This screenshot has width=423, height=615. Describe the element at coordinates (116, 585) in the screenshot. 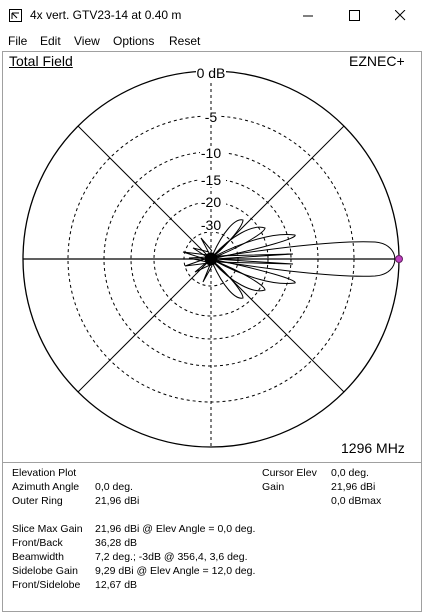

I see `front-sidelobe-value: 12,67 dB` at that location.